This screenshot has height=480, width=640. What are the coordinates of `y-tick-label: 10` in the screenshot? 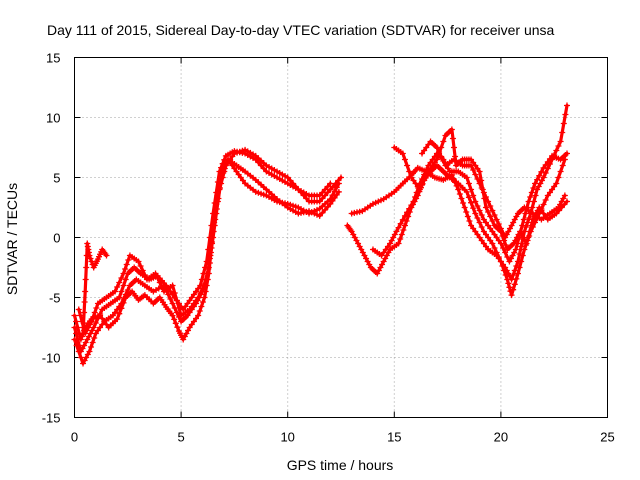 It's located at (53, 118).